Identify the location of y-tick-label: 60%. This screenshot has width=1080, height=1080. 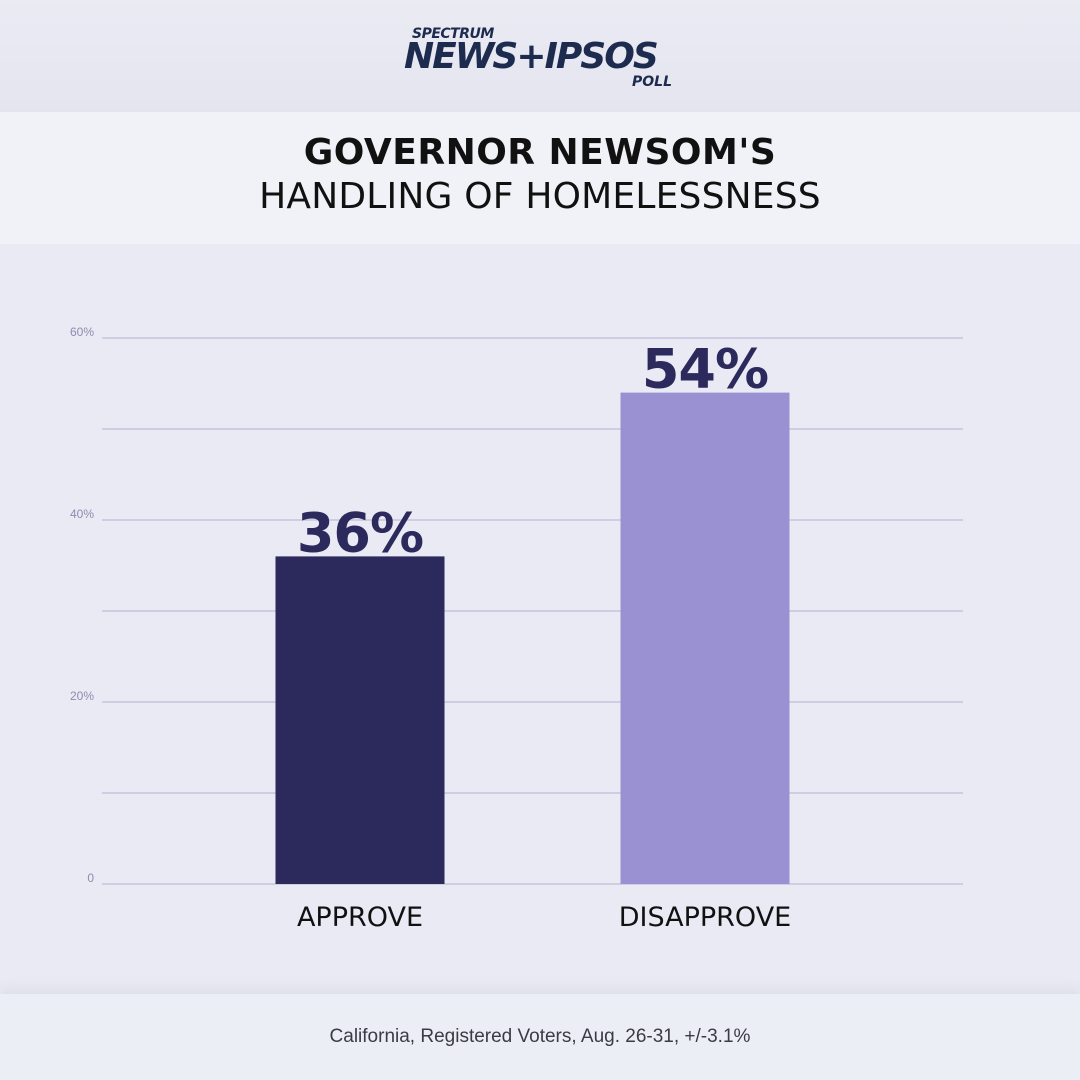
(82, 332).